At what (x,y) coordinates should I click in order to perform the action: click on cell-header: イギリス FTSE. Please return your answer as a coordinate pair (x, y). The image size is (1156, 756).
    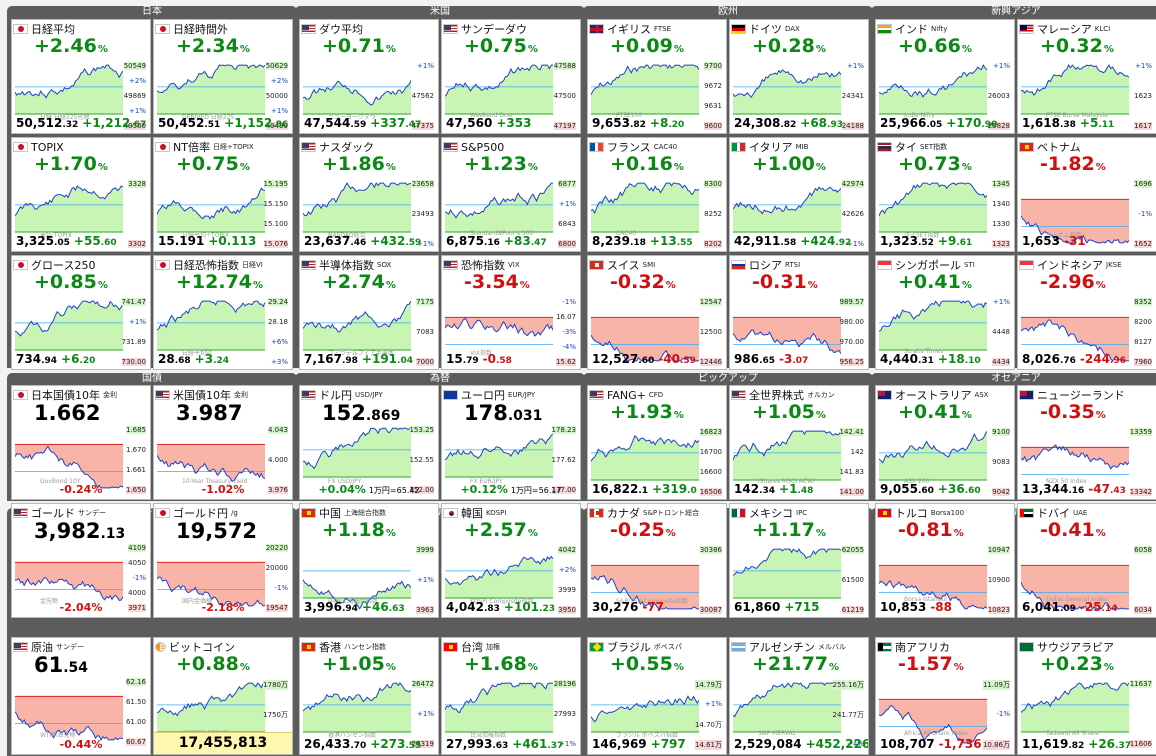
    Looking at the image, I should click on (630, 29).